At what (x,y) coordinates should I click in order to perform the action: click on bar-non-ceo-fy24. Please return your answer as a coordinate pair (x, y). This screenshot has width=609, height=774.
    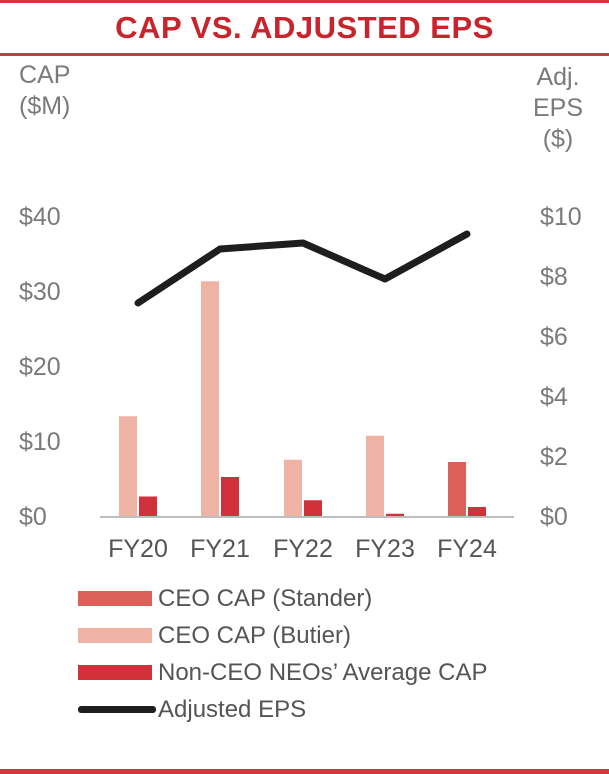
    Looking at the image, I should click on (477, 511).